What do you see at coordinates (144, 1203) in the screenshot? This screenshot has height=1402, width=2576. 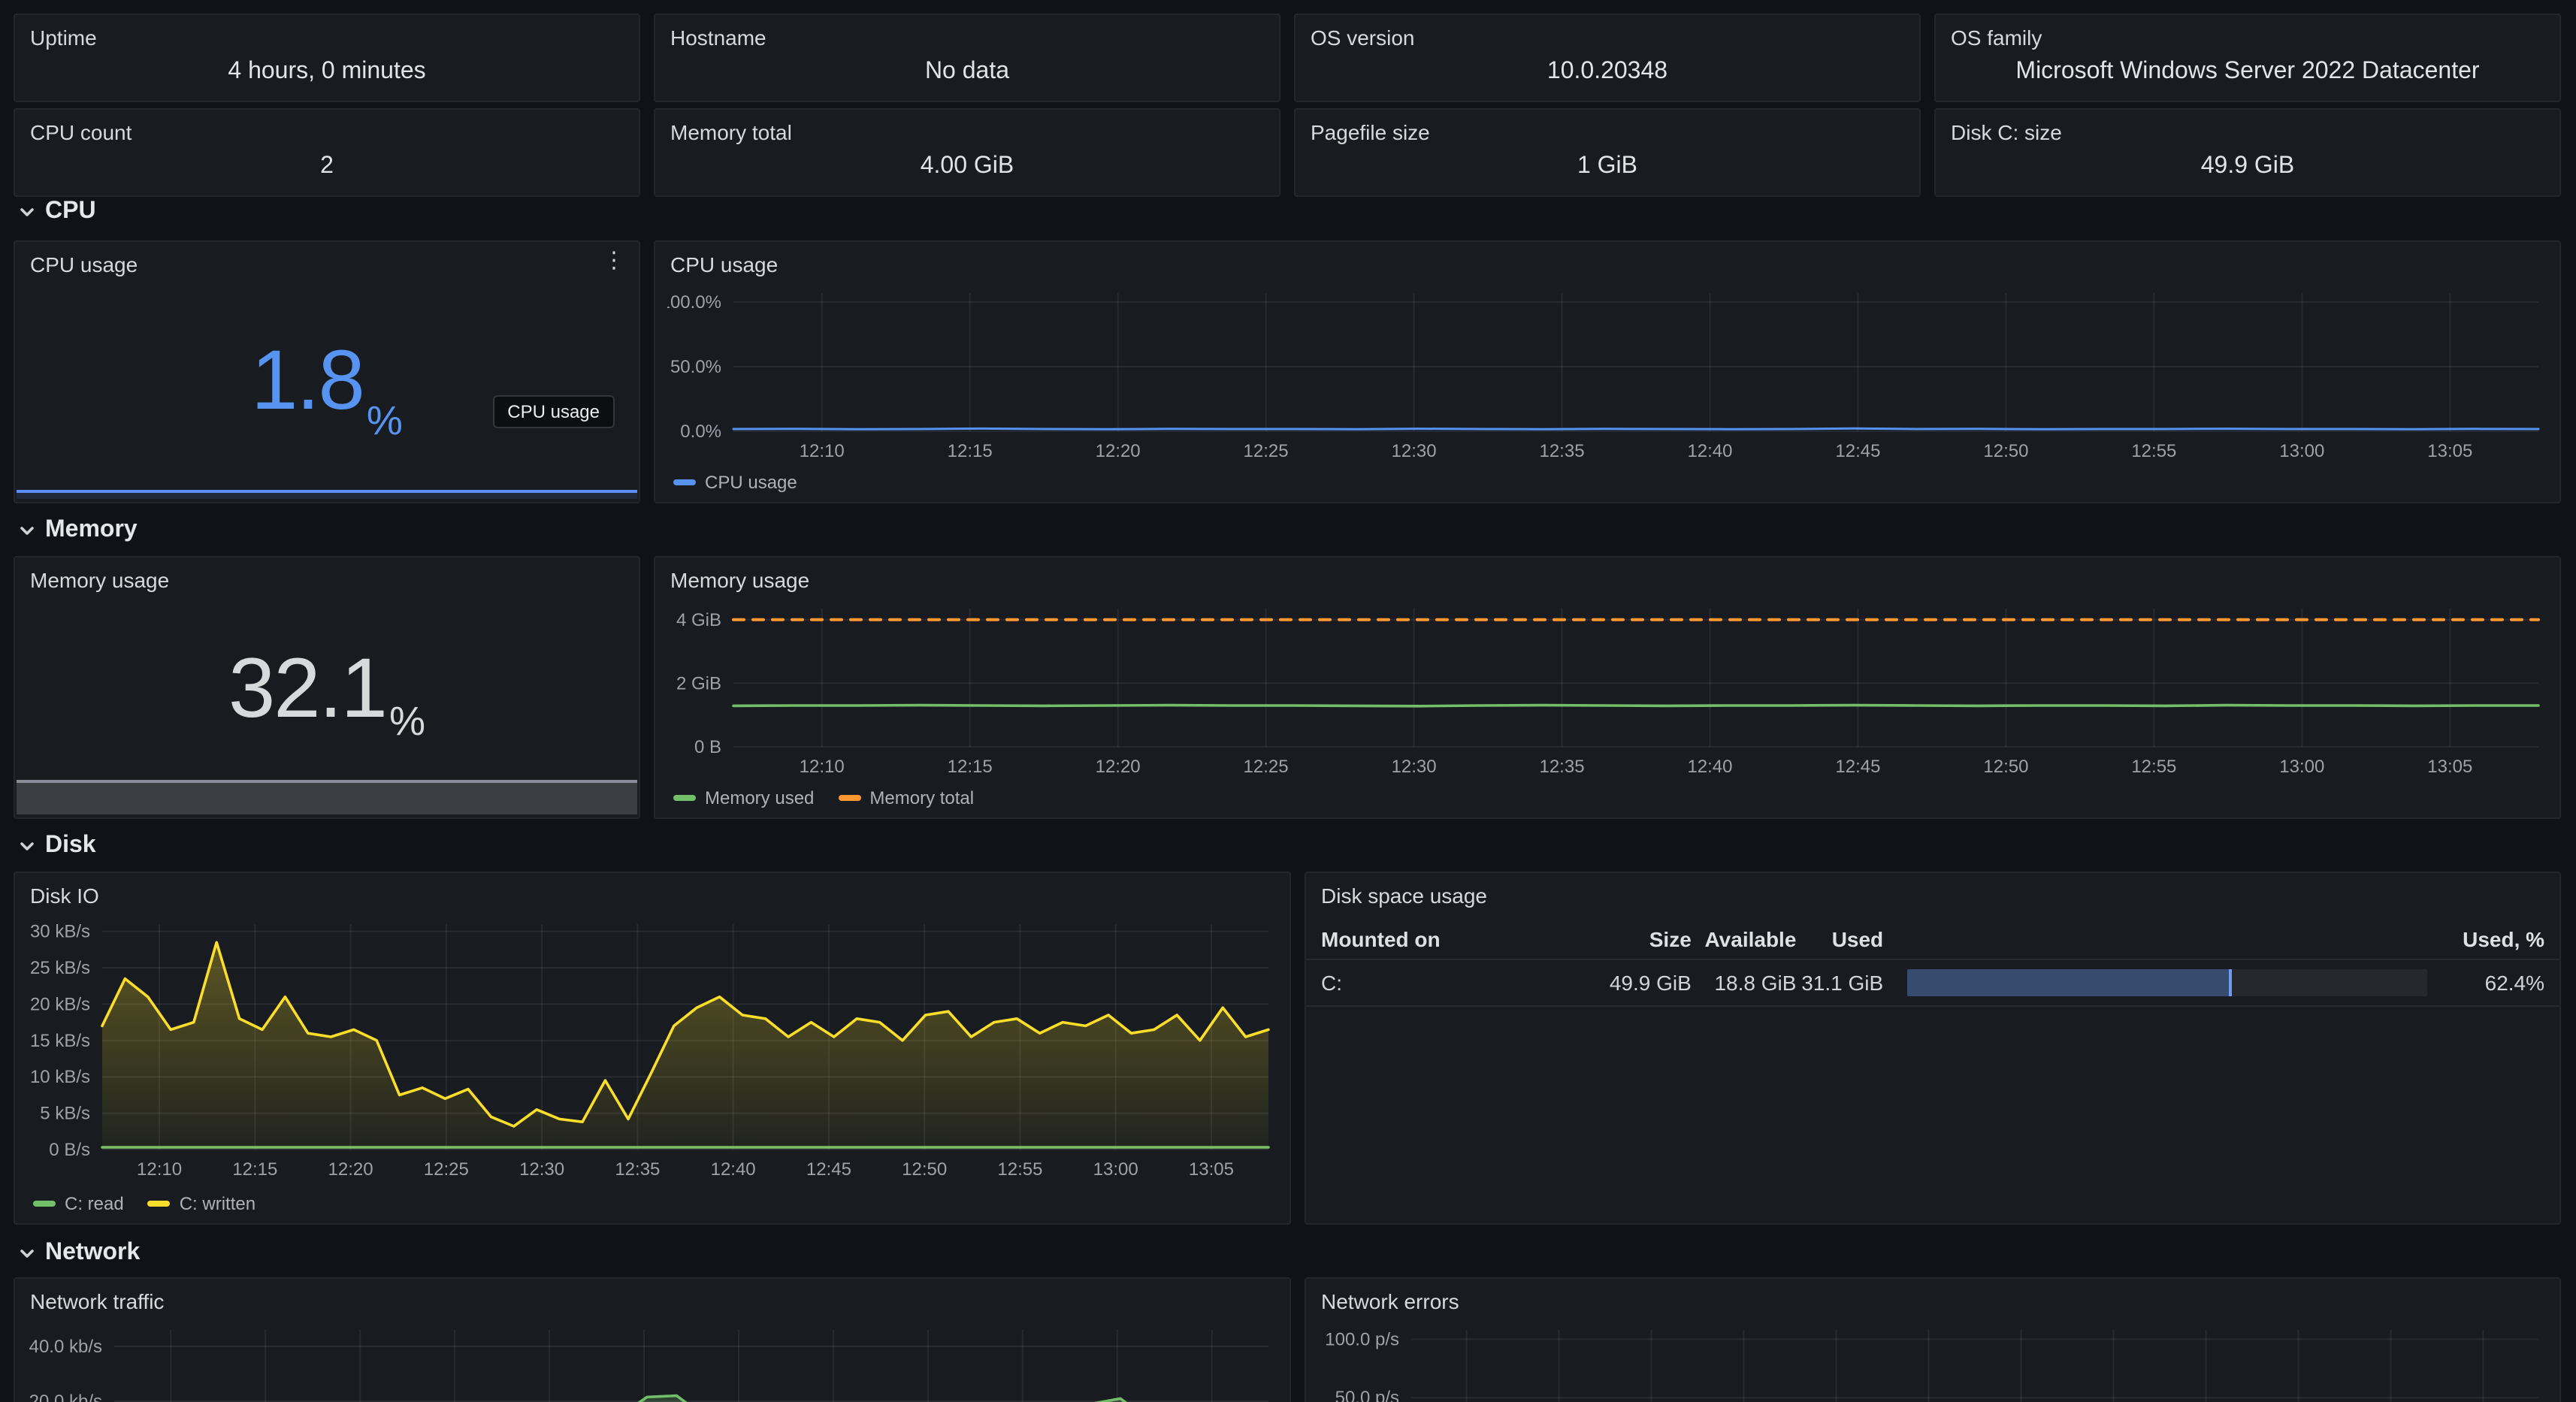 I see `chart-legend: C: read C: written` at bounding box center [144, 1203].